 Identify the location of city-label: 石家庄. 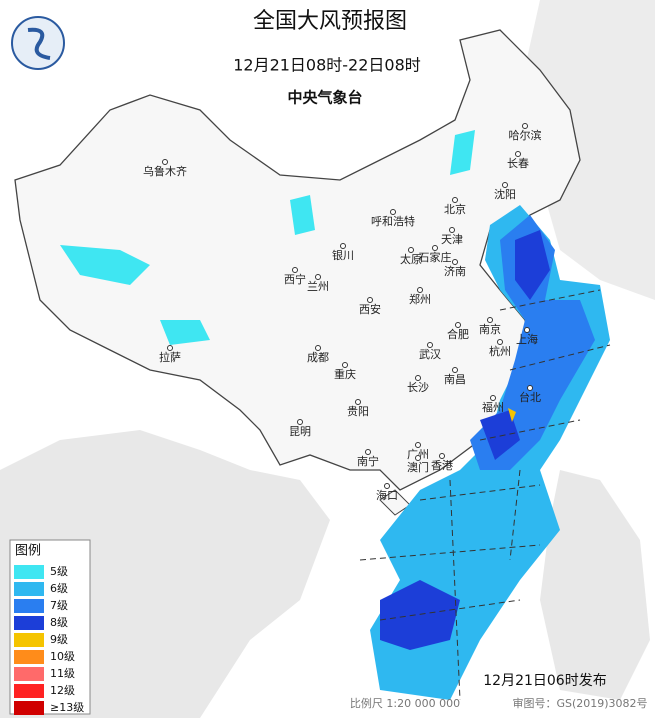
(435, 257).